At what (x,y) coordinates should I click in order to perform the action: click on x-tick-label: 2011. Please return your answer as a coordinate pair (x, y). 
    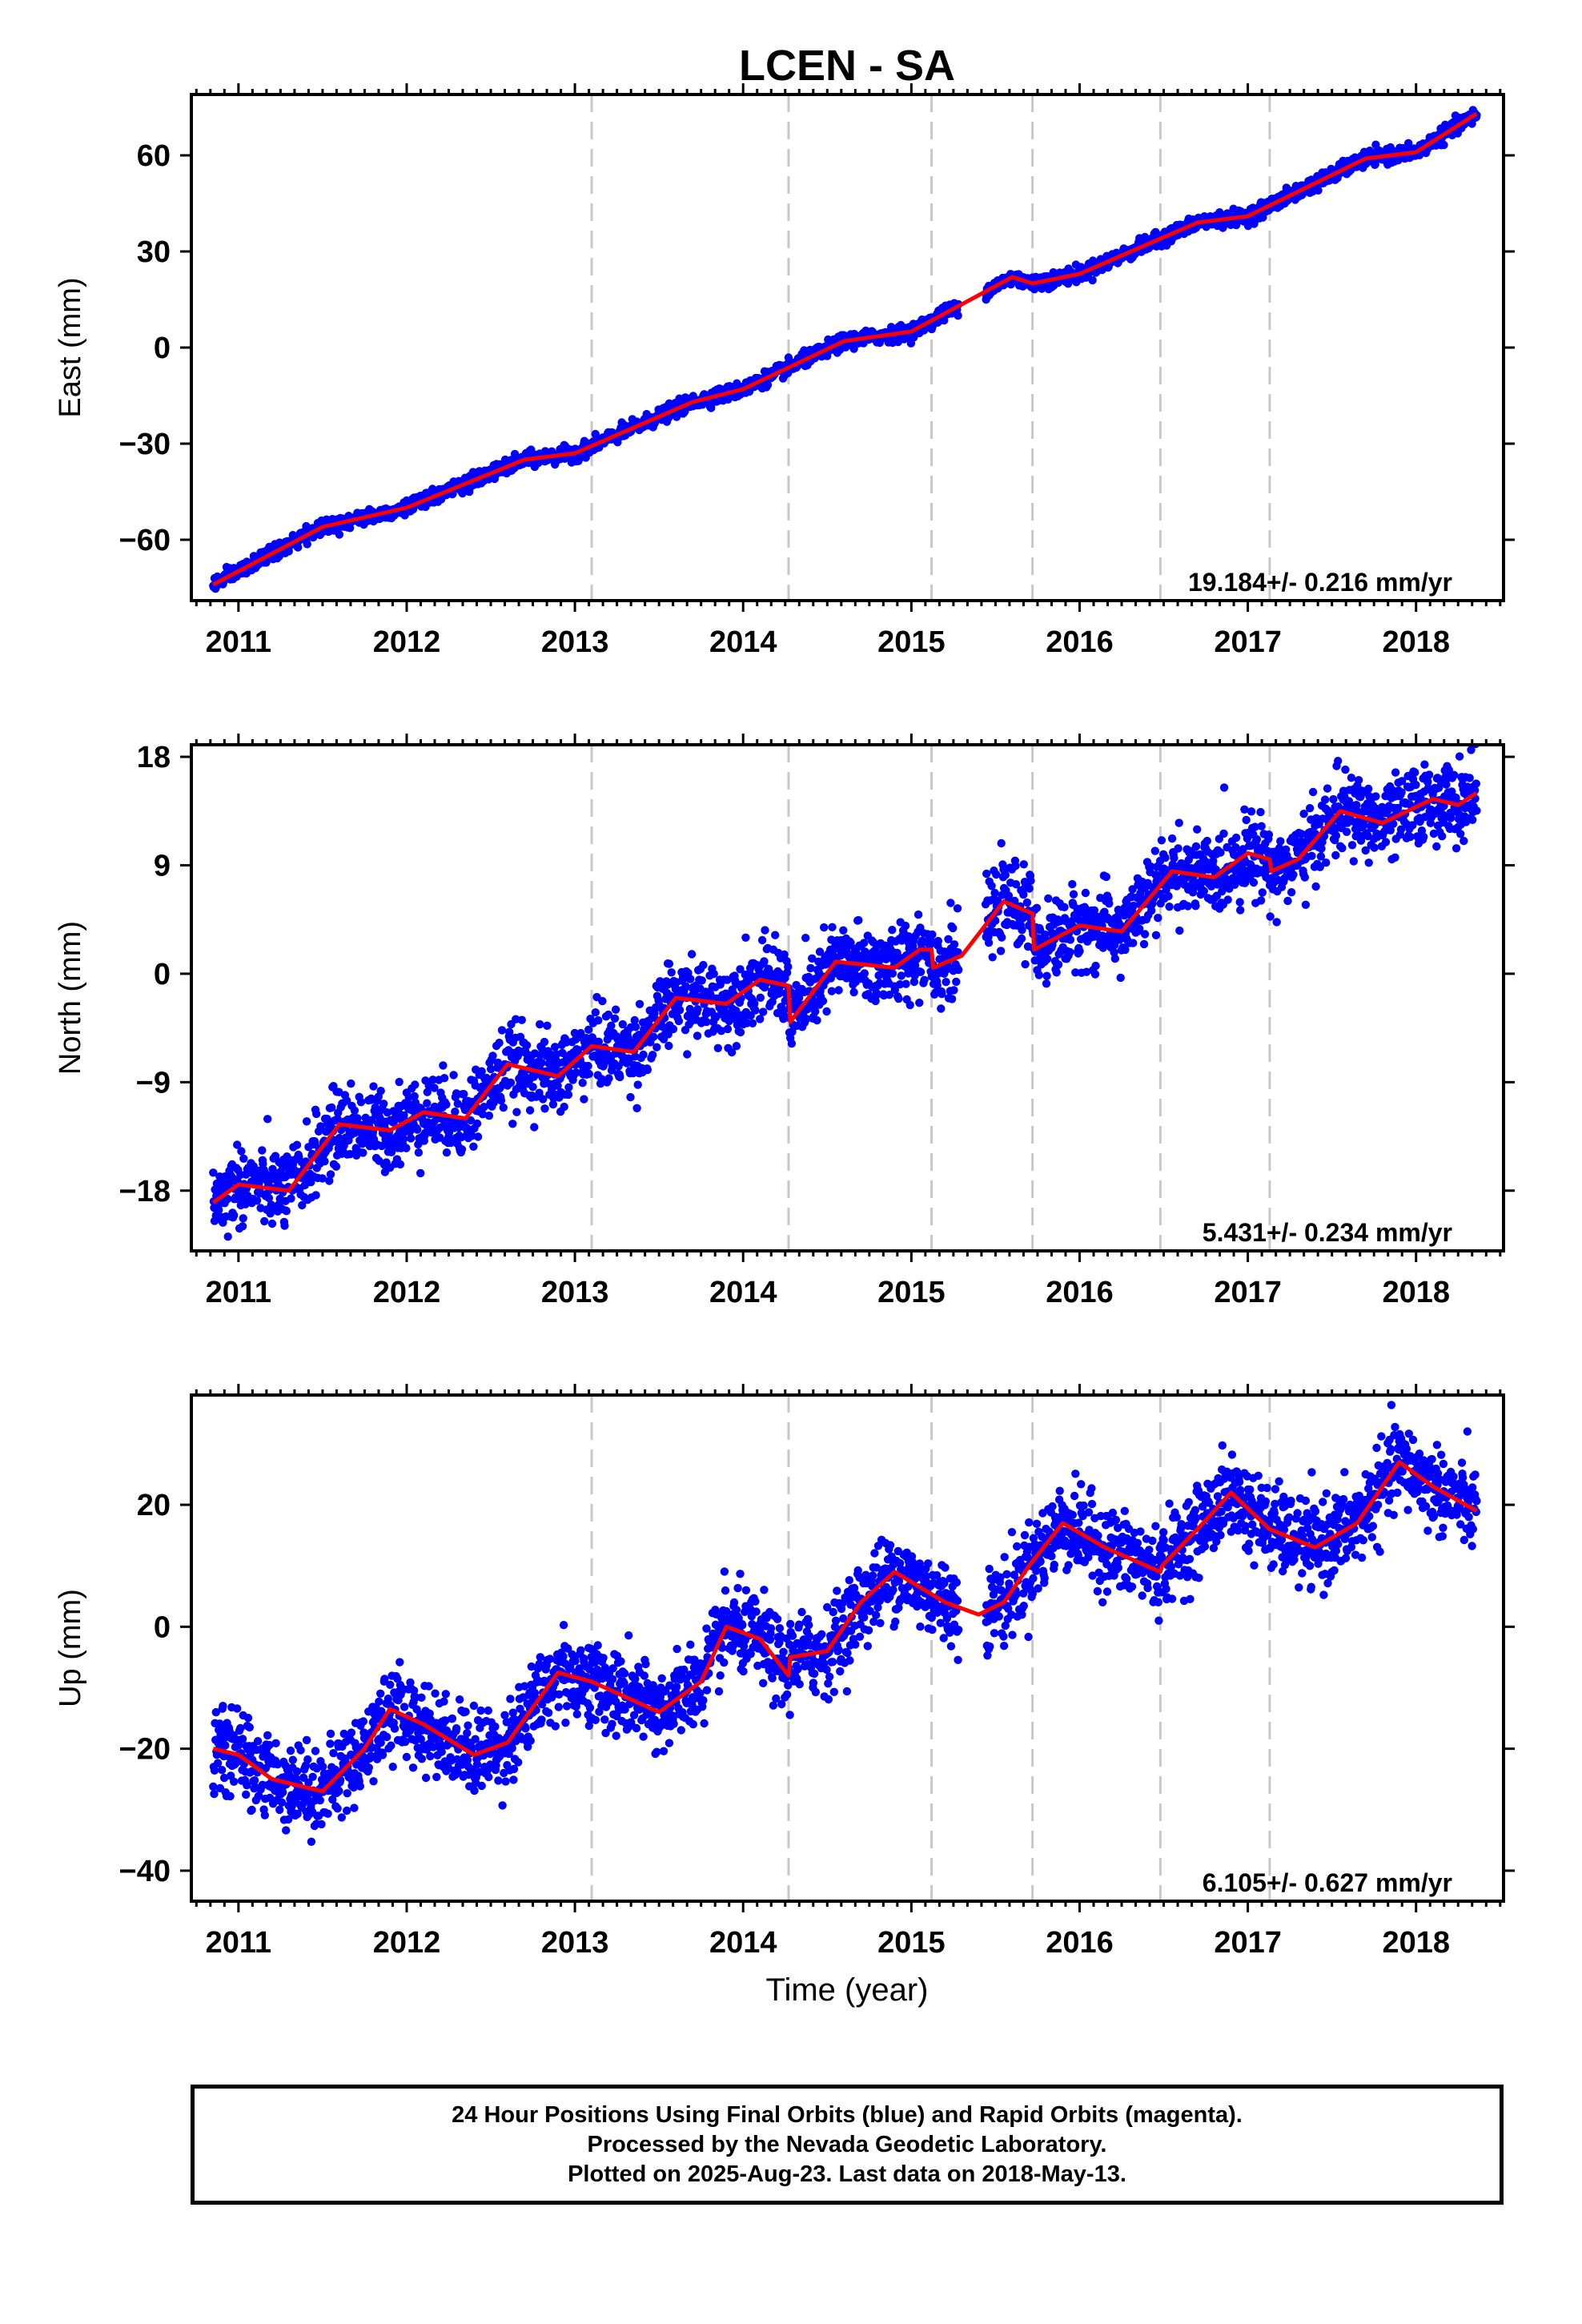
    Looking at the image, I should click on (238, 642).